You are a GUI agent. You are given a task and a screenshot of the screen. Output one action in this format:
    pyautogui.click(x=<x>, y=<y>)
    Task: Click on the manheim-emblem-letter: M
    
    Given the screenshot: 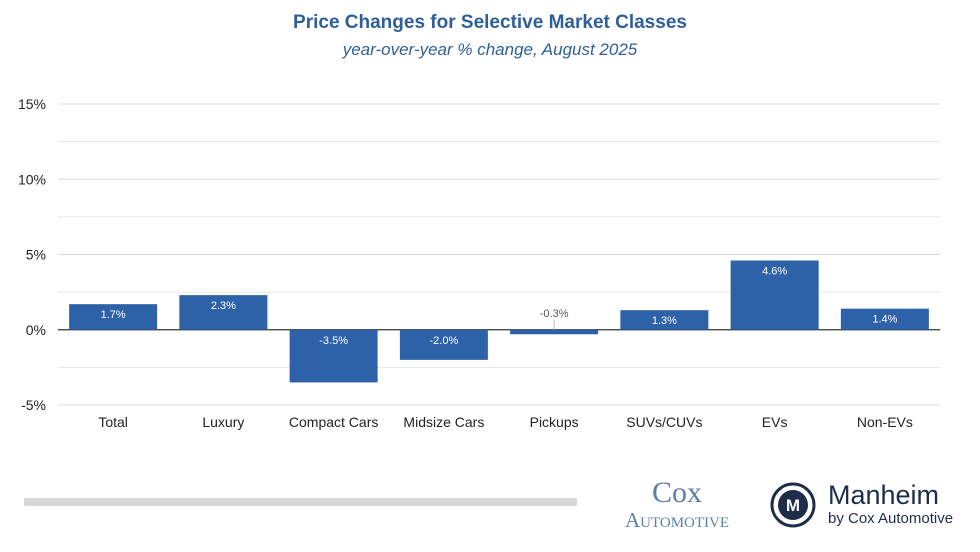 What is the action you would take?
    pyautogui.click(x=793, y=505)
    